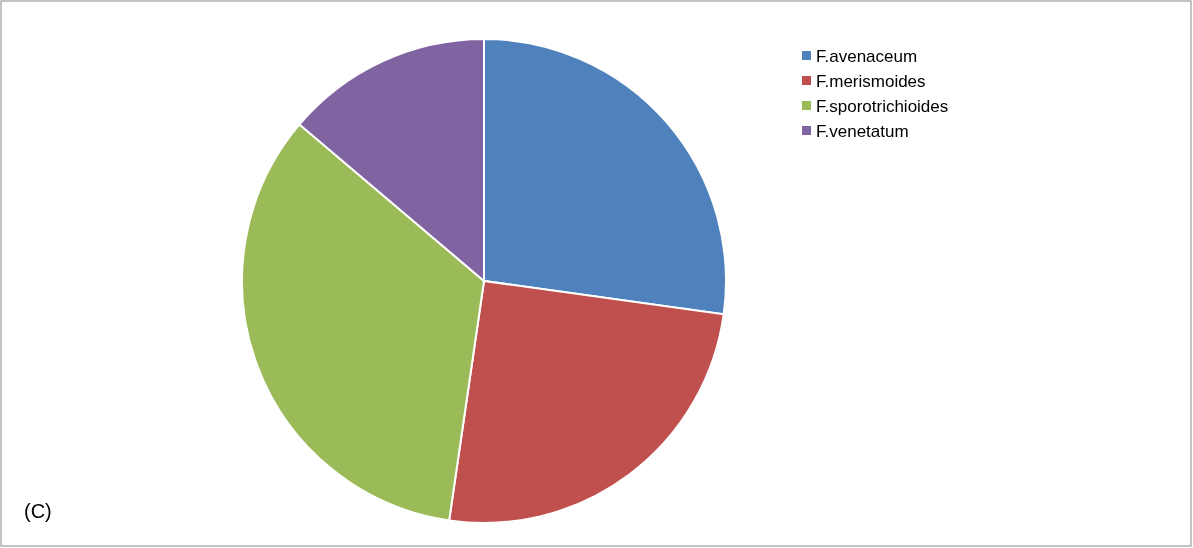 This screenshot has width=1193, height=548. Describe the element at coordinates (38, 511) in the screenshot. I see `text: (C)` at that location.